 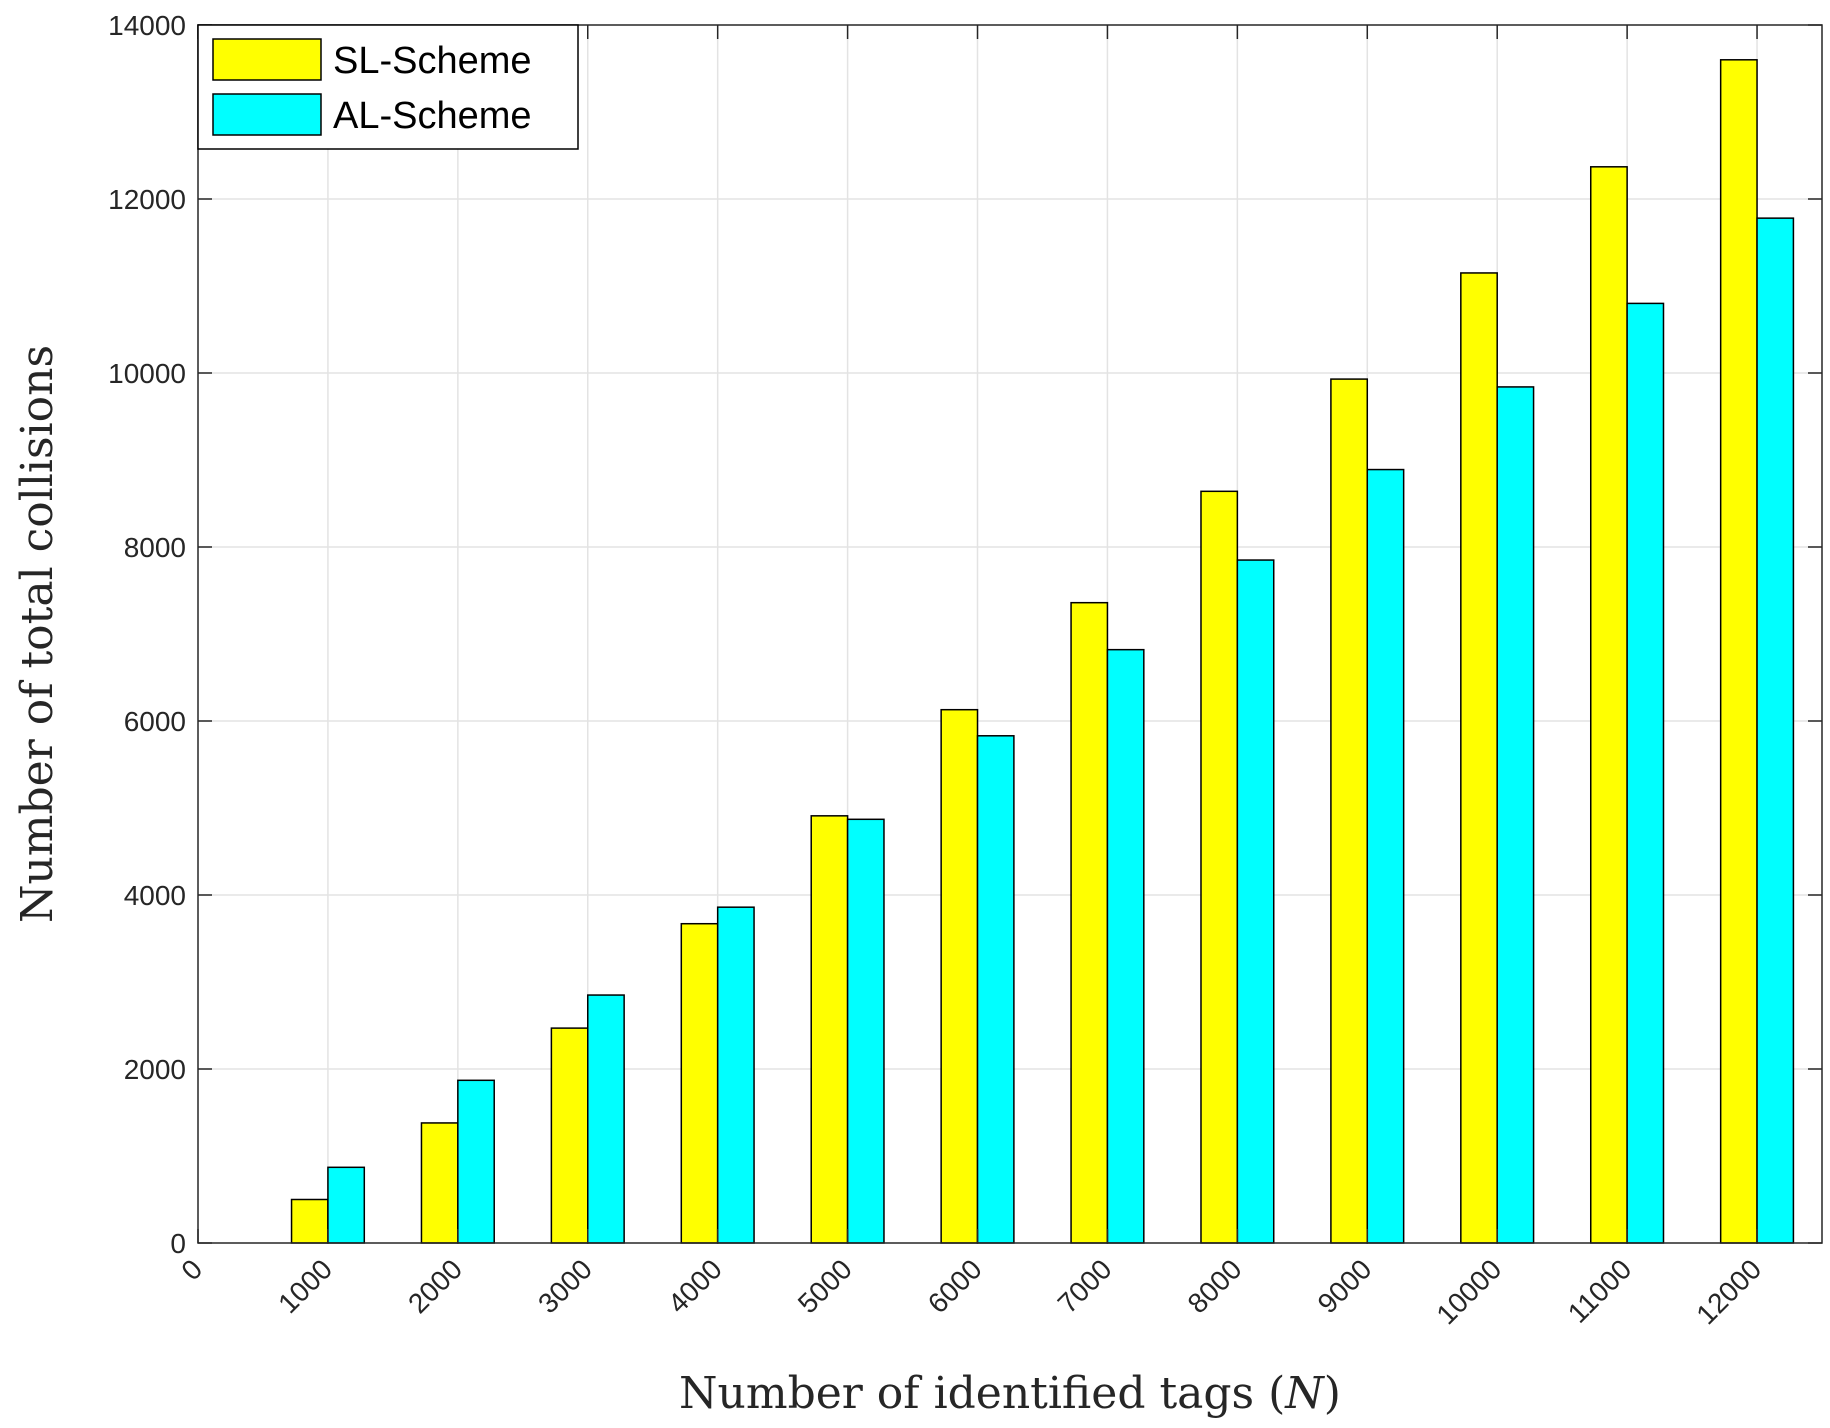 What do you see at coordinates (305, 1286) in the screenshot?
I see `x-tick-label: 1000` at bounding box center [305, 1286].